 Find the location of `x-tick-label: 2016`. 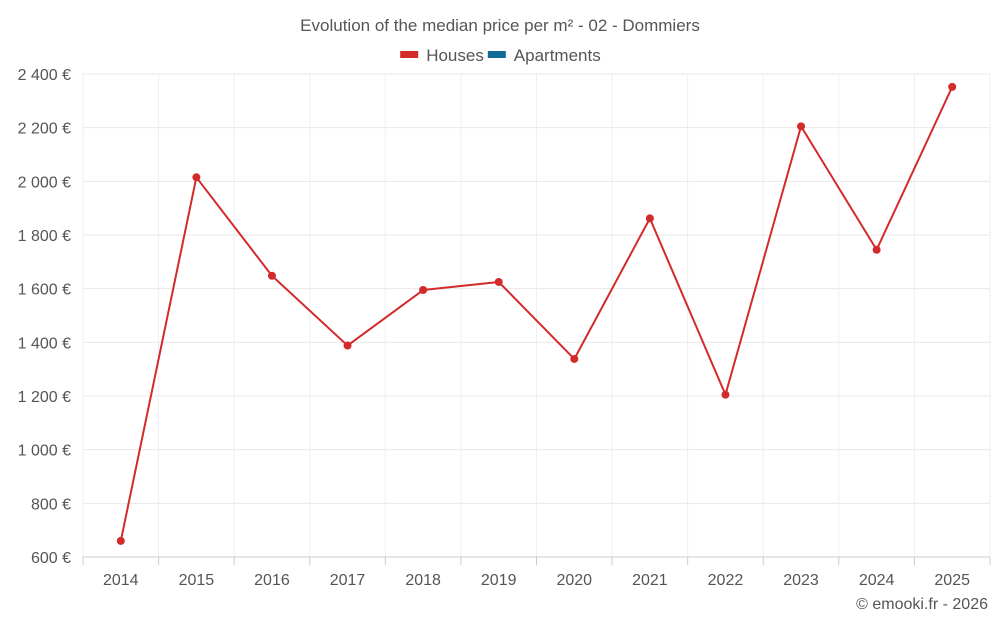

x-tick-label: 2016 is located at coordinates (272, 580).